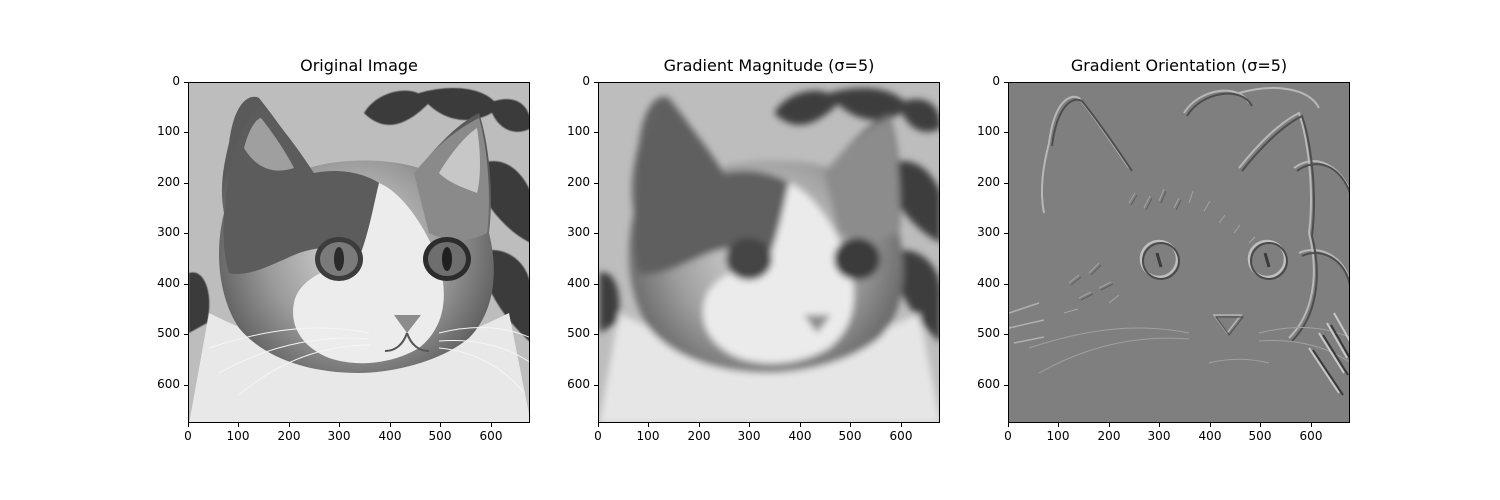 The width and height of the screenshot is (1500, 500). Describe the element at coordinates (359, 65) in the screenshot. I see `panel-title: Original Image` at that location.